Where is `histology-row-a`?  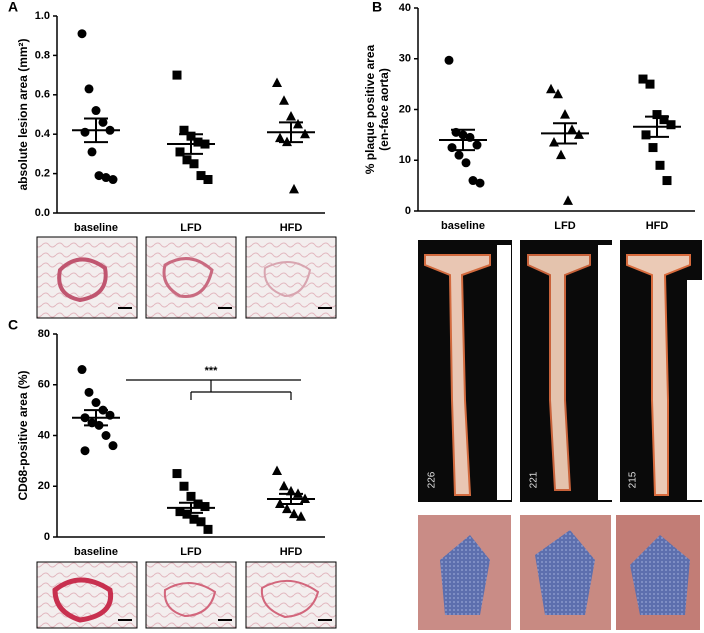 histology-row-a is located at coordinates (186, 277).